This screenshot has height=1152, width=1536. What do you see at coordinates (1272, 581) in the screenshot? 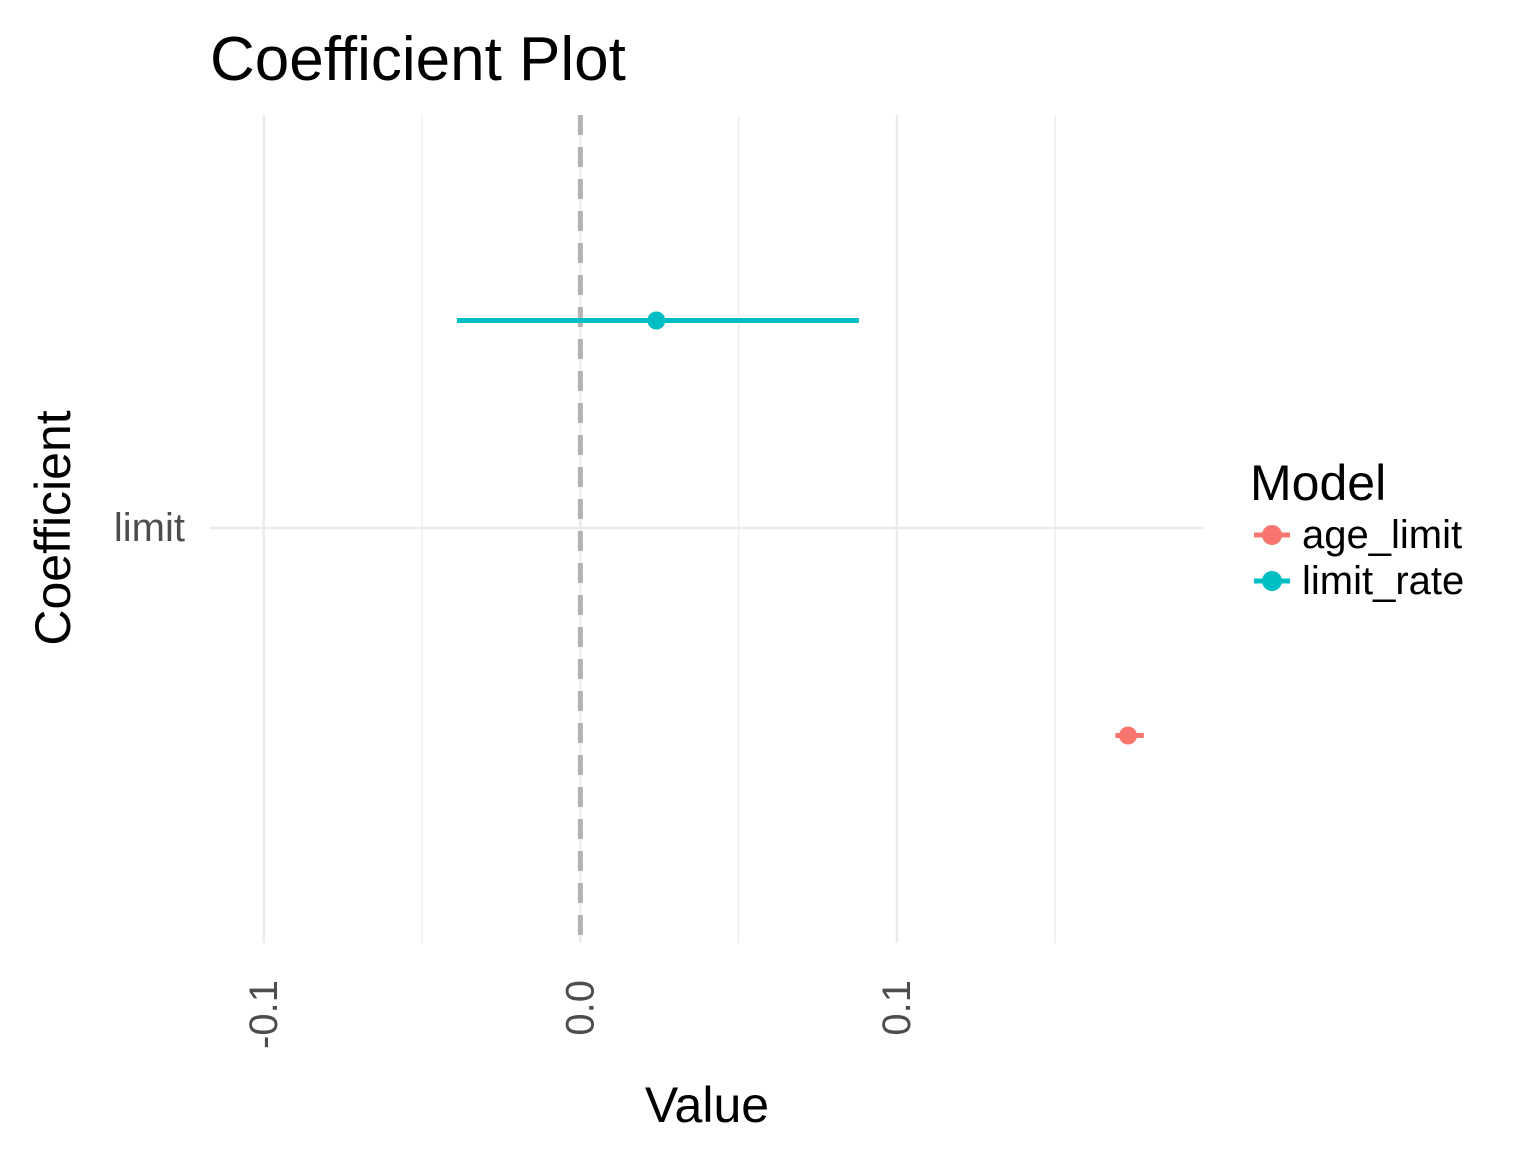
I see `legend-key-point-limit_rate` at bounding box center [1272, 581].